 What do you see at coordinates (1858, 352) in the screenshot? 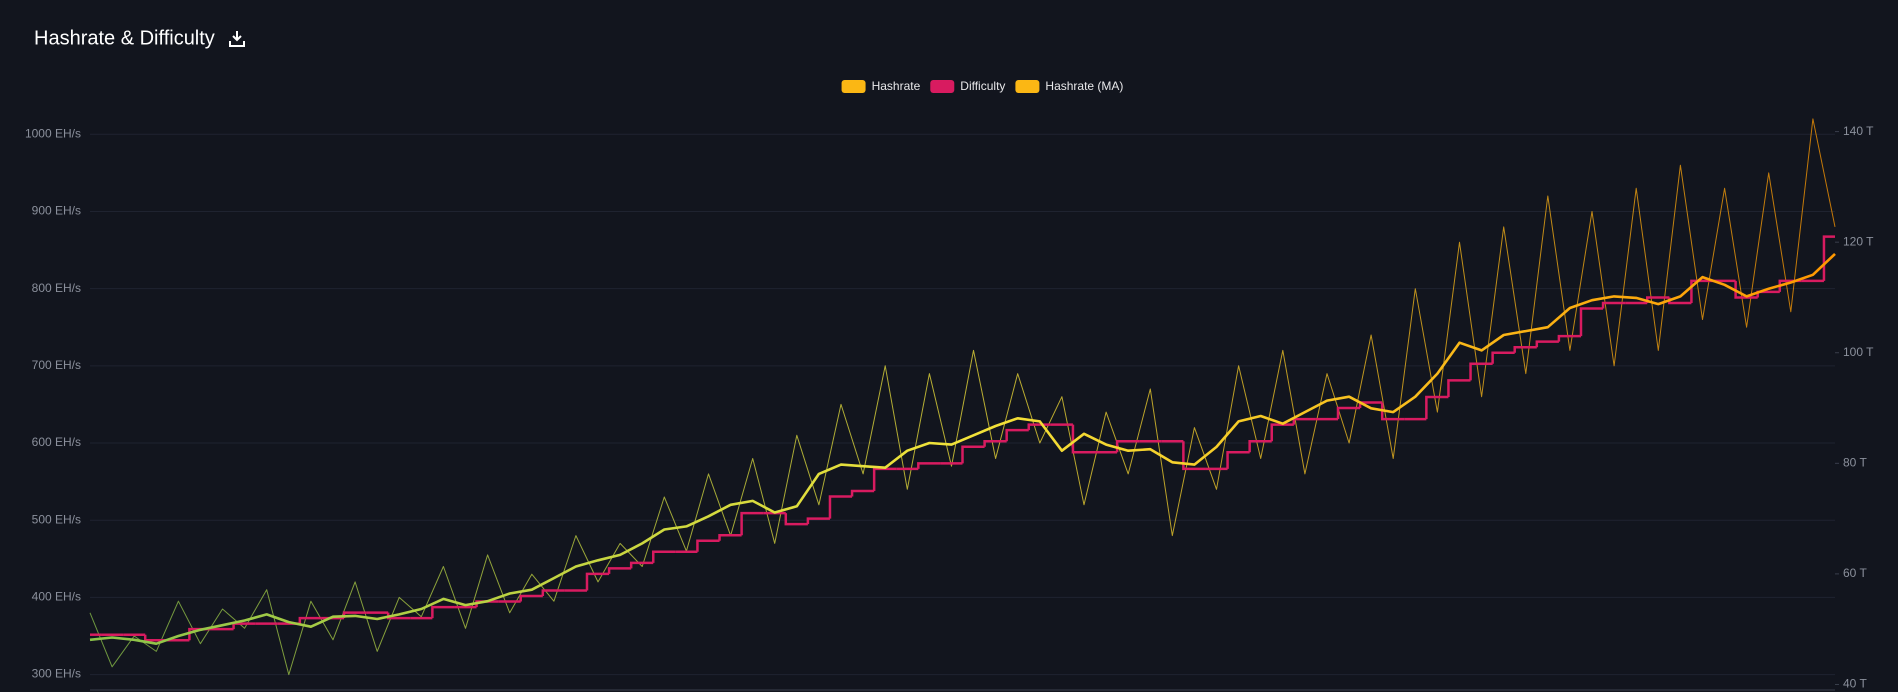
I see `y2-tick-label: 100 T` at bounding box center [1858, 352].